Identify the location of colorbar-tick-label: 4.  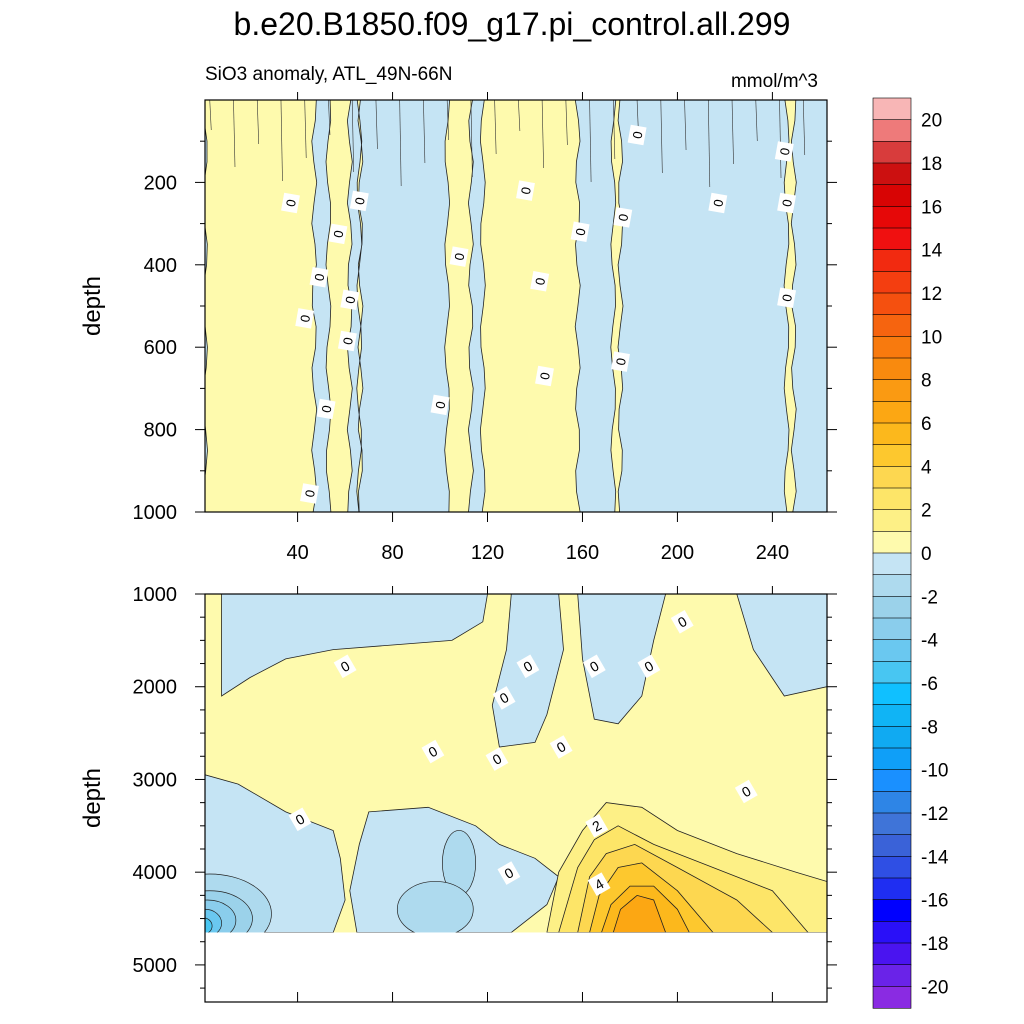
(926, 467).